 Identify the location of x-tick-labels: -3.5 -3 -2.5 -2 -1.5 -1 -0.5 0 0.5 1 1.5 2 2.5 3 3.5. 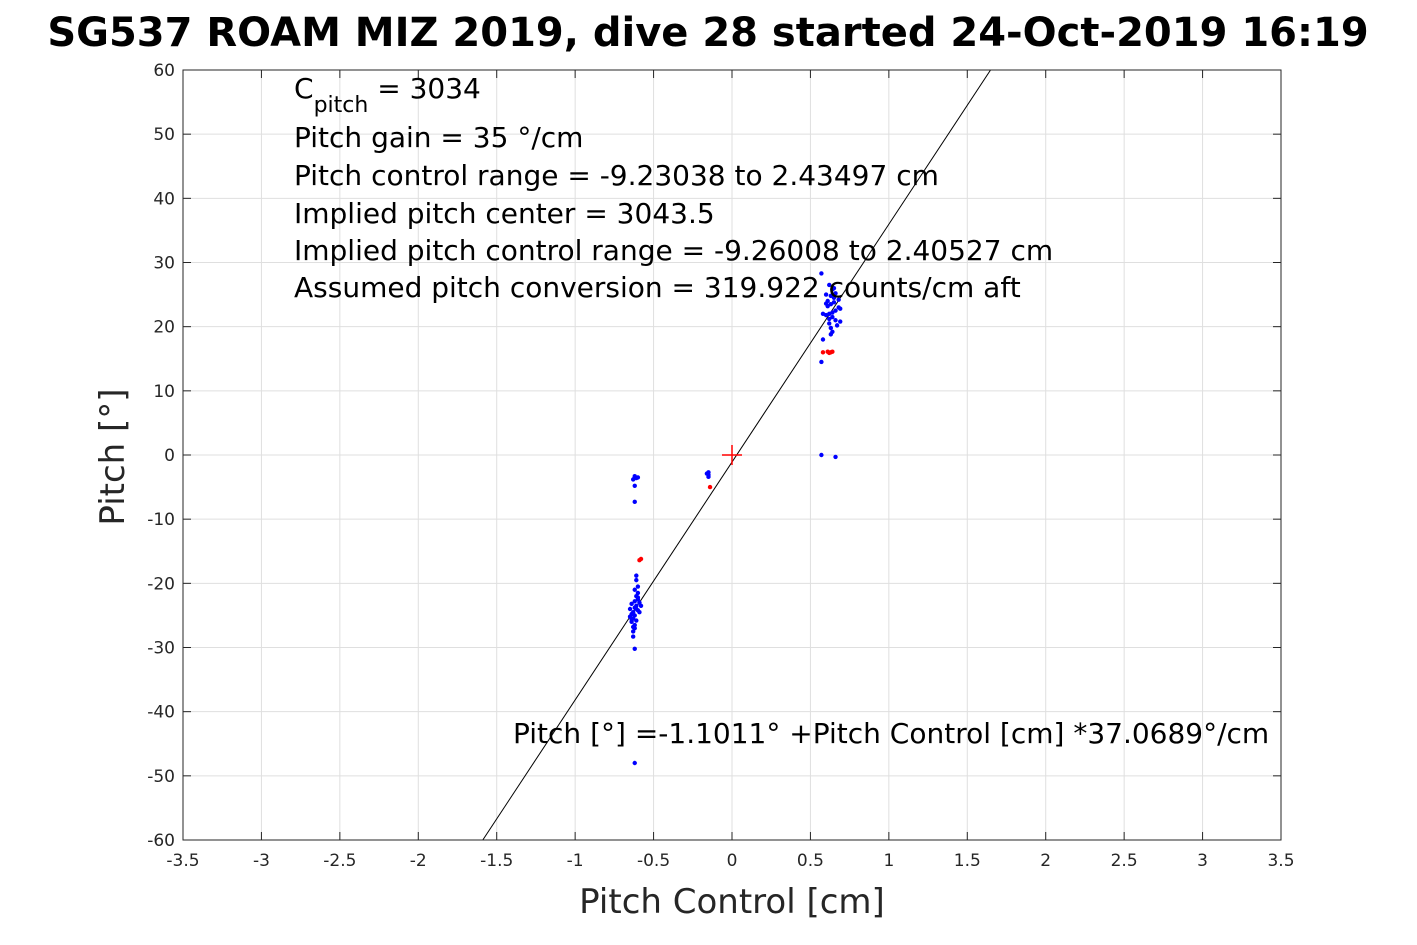
(730, 861).